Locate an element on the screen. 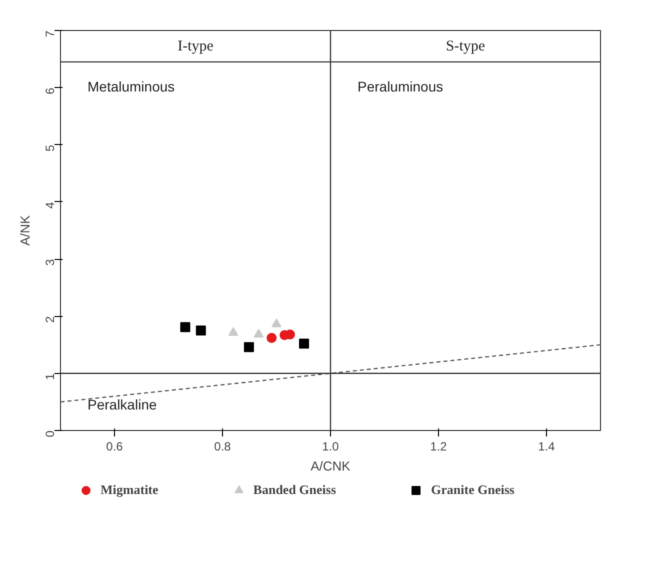 The width and height of the screenshot is (657, 587). annotation: S-type is located at coordinates (466, 46).